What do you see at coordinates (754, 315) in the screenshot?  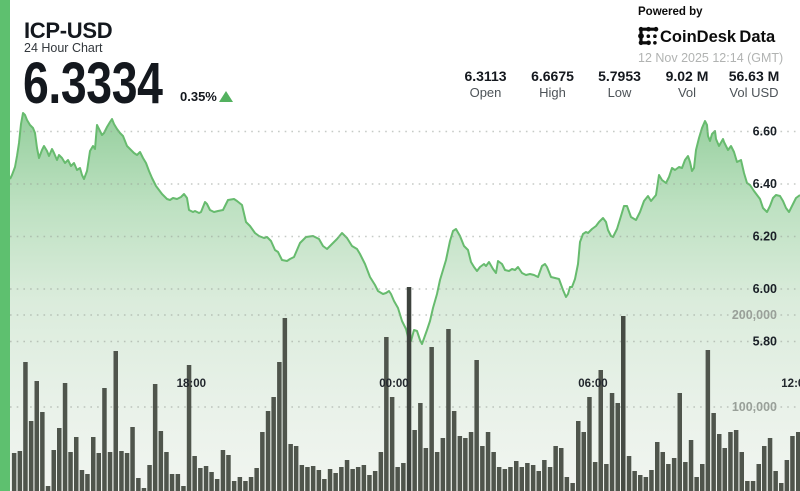 I see `svg-text: 200,000` at bounding box center [754, 315].